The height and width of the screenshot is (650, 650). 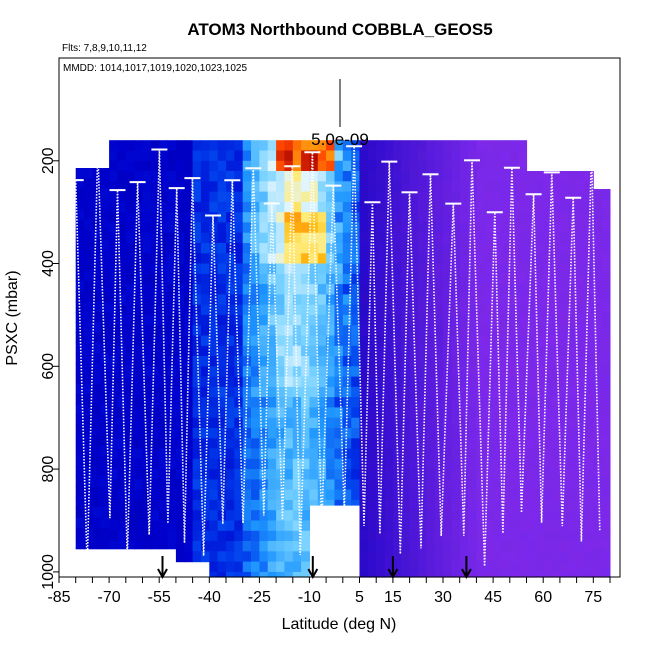 What do you see at coordinates (339, 29) in the screenshot?
I see `chart-title: ATOM3 Northbound COBBLA_GEOS5` at bounding box center [339, 29].